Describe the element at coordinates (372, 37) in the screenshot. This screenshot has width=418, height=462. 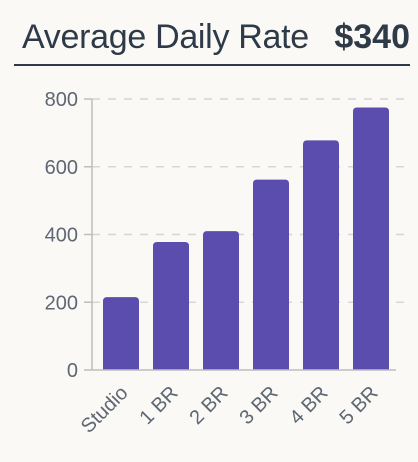
I see `headline-value: $340` at that location.